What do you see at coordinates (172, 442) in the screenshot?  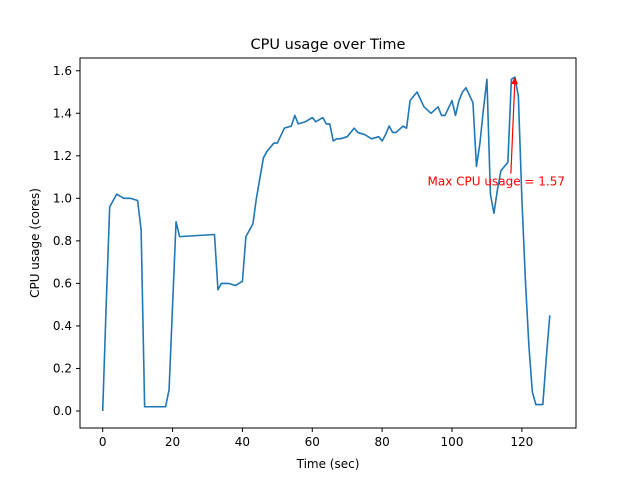 I see `x-tick-label: 20` at bounding box center [172, 442].